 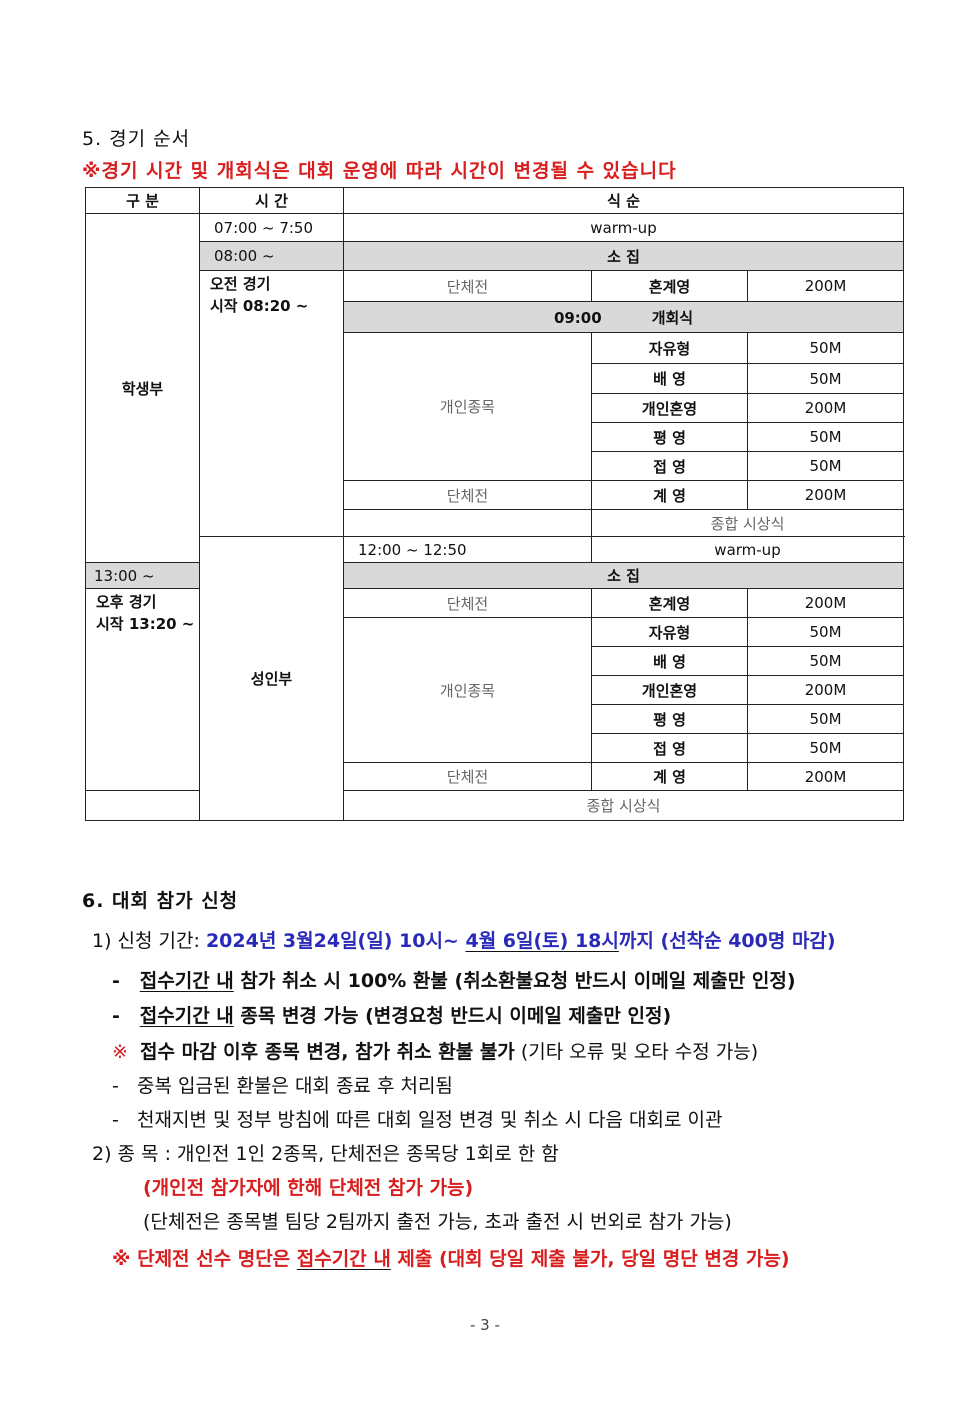 What do you see at coordinates (271, 227) in the screenshot?
I see `warmup-time: 07:00 ~ 7:50` at bounding box center [271, 227].